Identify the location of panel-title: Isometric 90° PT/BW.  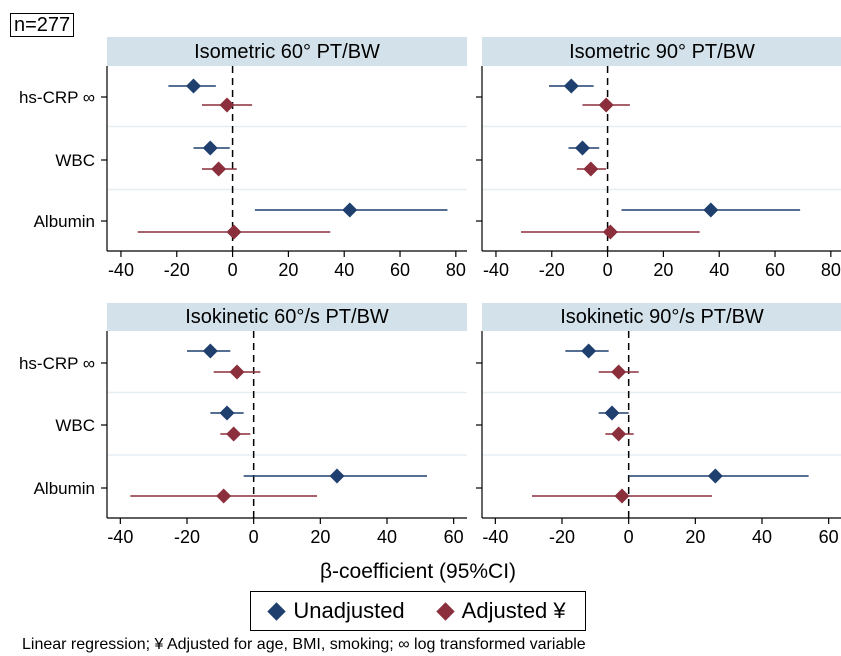
(662, 52).